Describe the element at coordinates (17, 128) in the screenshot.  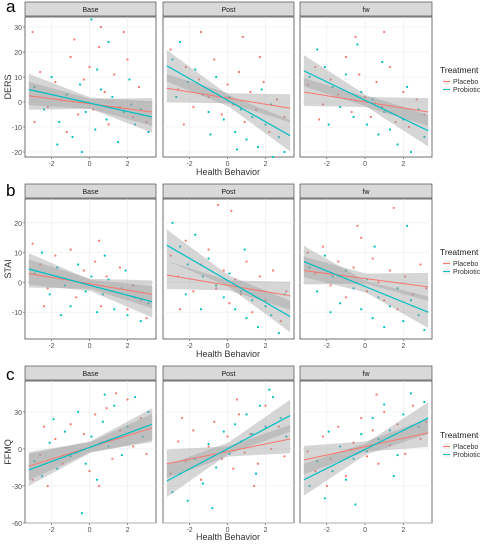
I see `y-tick-label: -10` at that location.